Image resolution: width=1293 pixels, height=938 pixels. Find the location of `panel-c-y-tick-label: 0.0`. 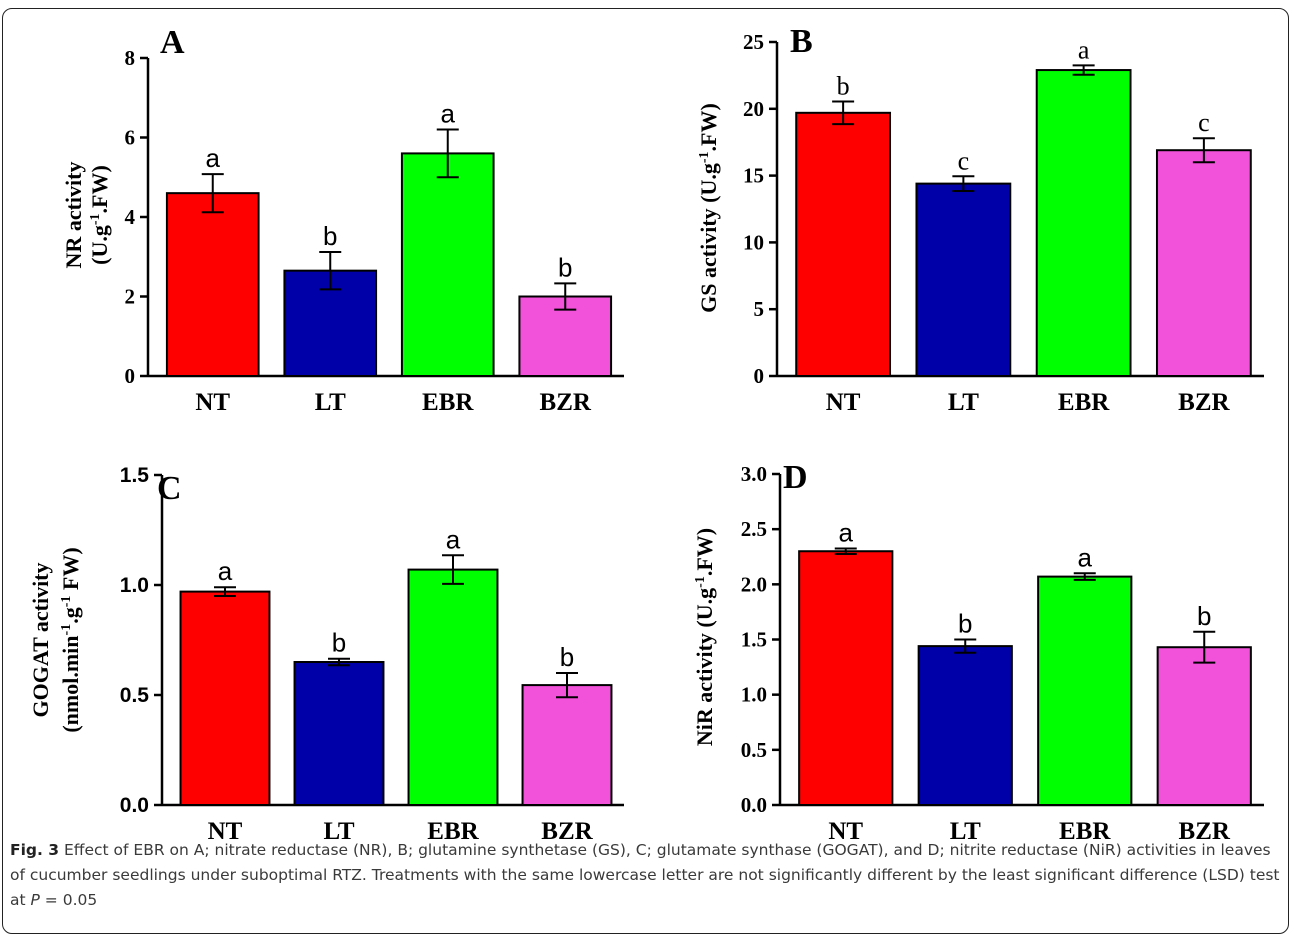

panel-c-y-tick-label: 0.0 is located at coordinates (134, 805).